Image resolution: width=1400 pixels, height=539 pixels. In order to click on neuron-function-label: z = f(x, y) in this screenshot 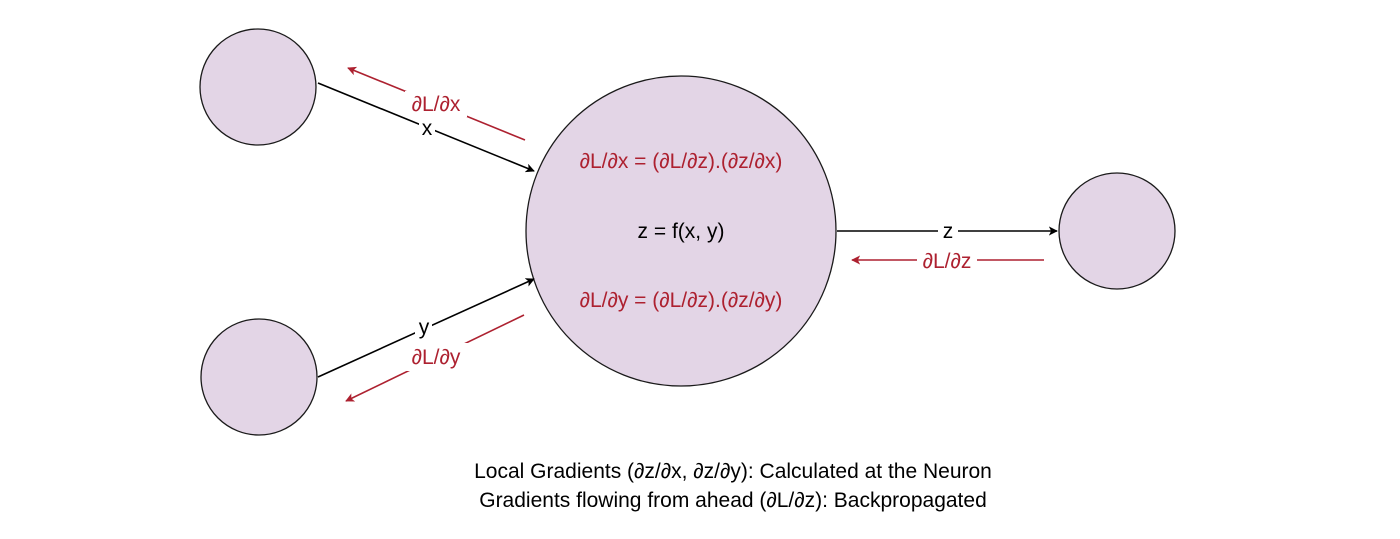, I will do `click(681, 231)`.